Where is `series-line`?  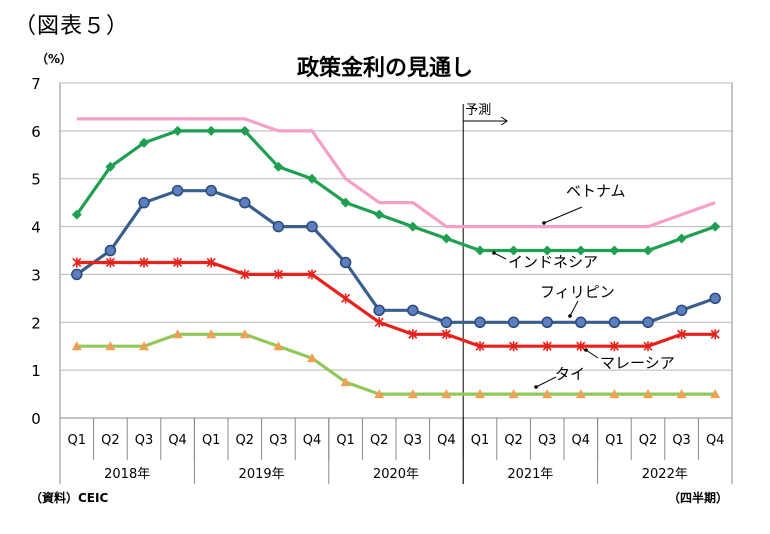
series-line is located at coordinates (396, 304).